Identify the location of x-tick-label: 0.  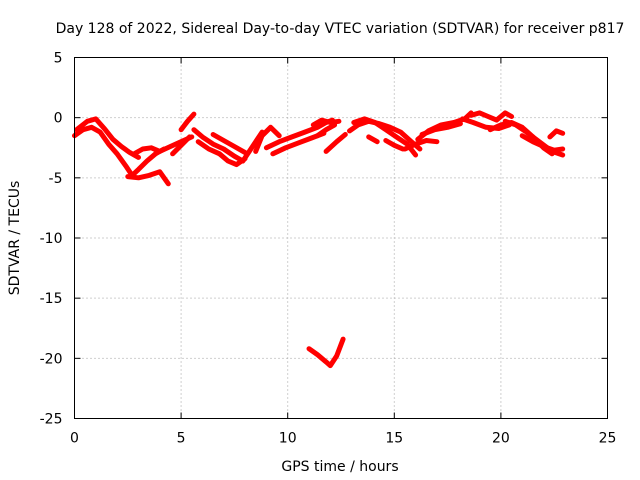
(74, 439).